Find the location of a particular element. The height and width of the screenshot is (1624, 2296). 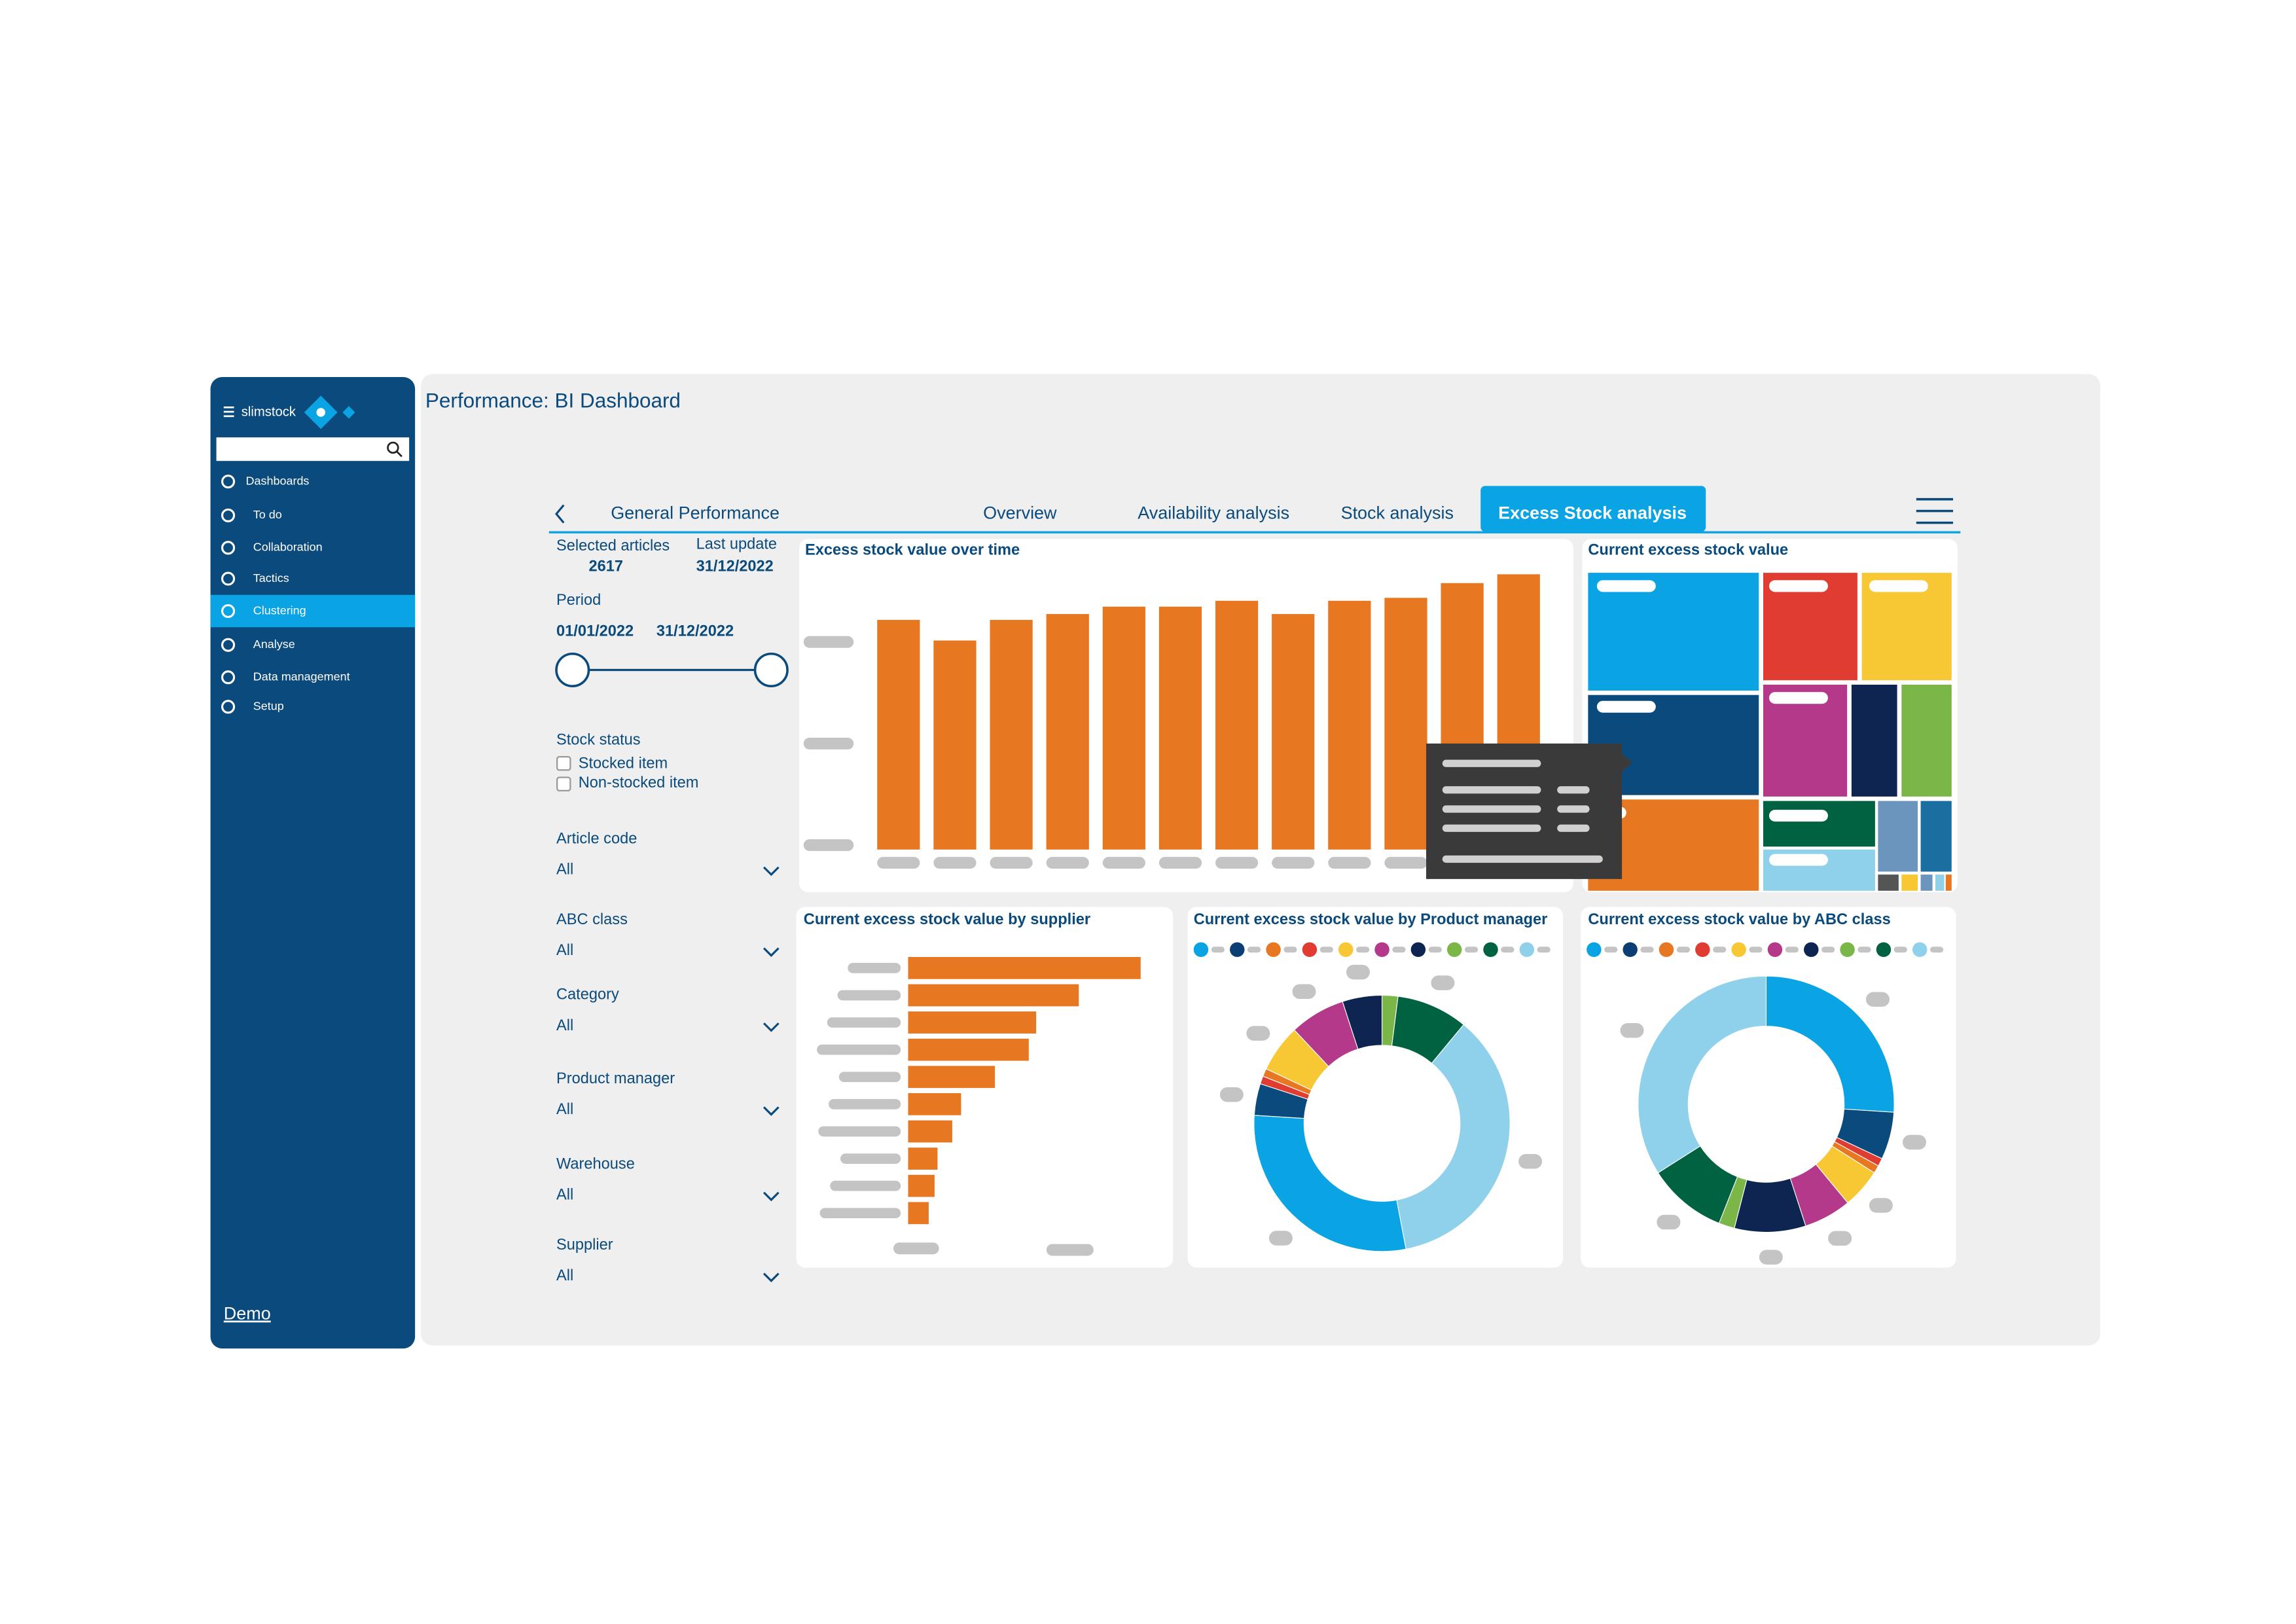

menu-item: Dashboards is located at coordinates (278, 480).